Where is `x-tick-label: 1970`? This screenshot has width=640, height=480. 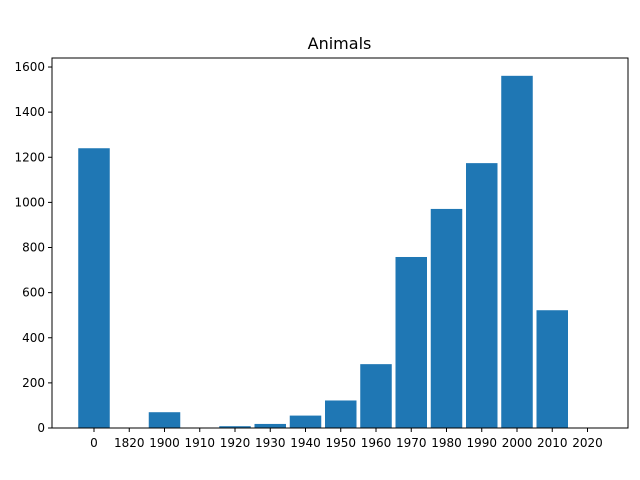
x-tick-label: 1970 is located at coordinates (411, 443).